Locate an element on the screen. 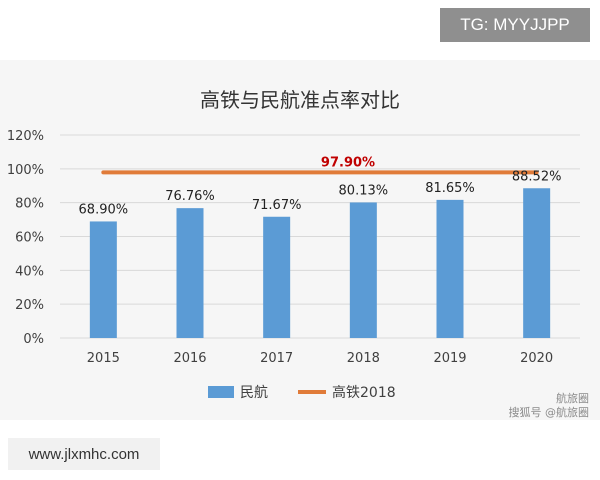 Image resolution: width=600 pixels, height=480 pixels. credit-line-2: 搜狐号 @航旅圈 is located at coordinates (549, 412).